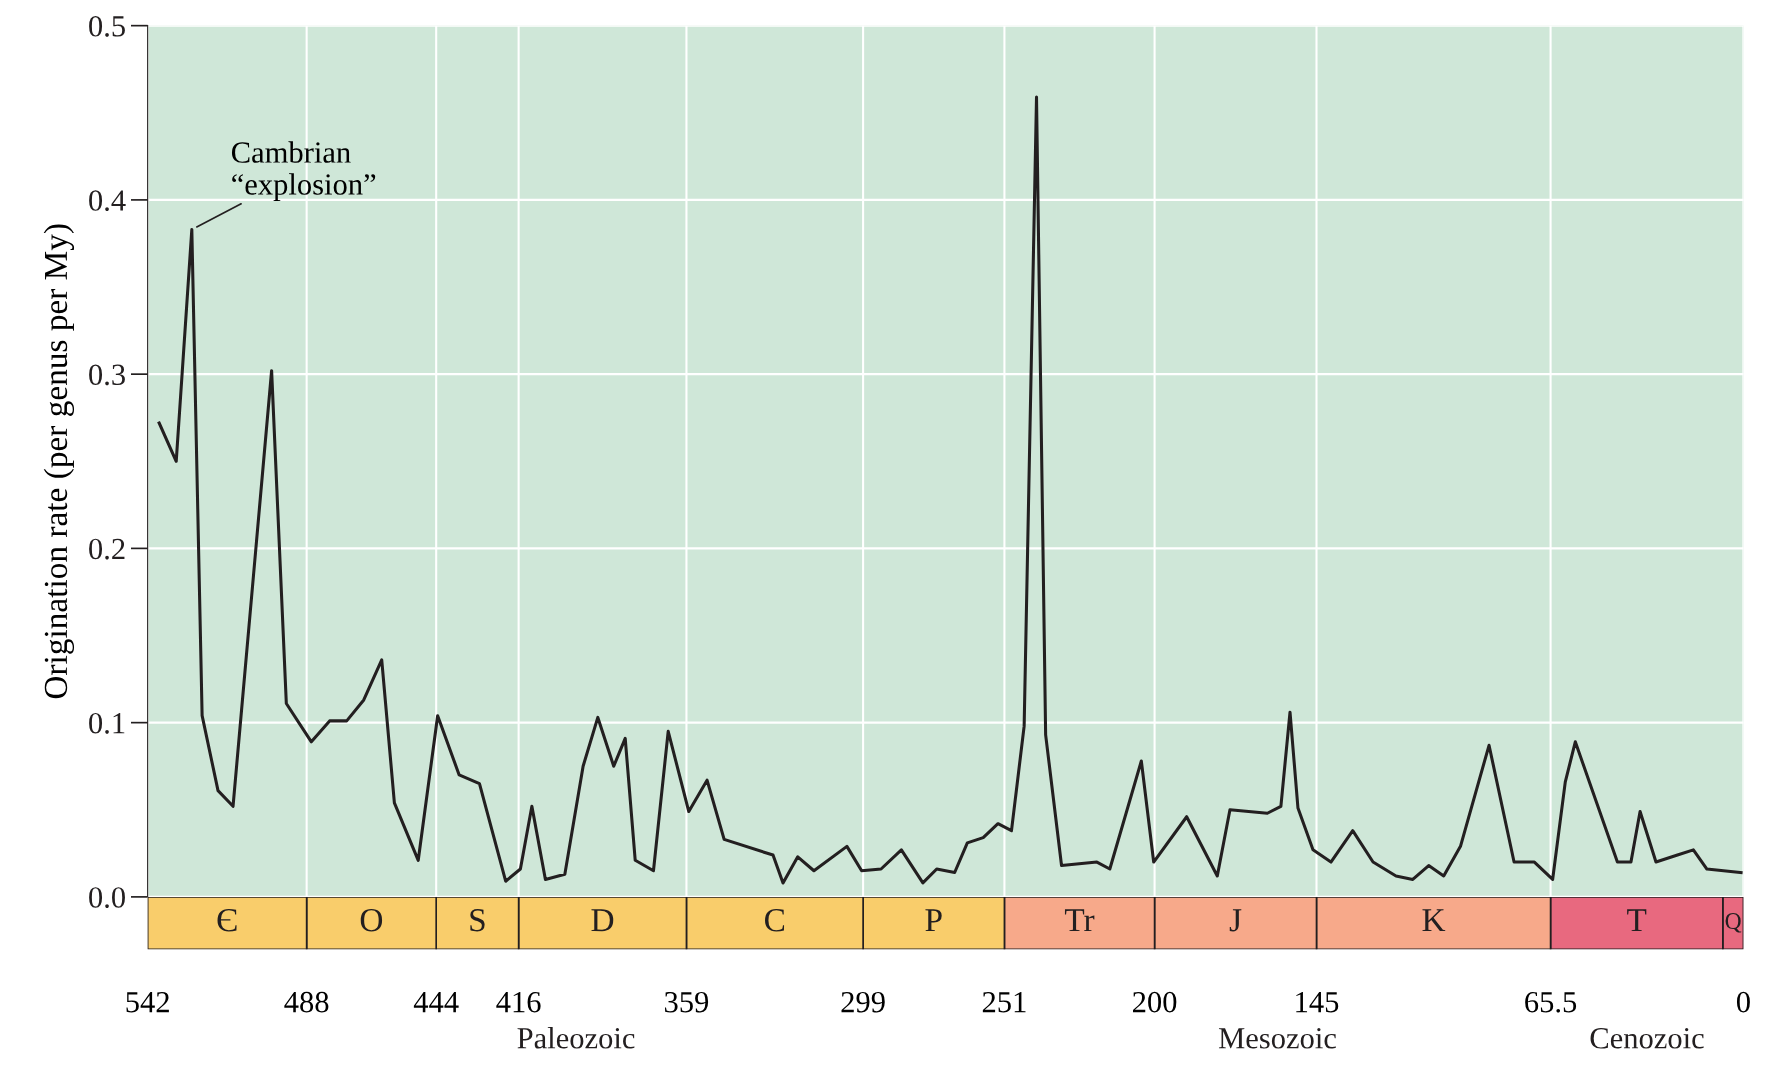  I want to click on x-tick-label: 444, so click(436, 1002).